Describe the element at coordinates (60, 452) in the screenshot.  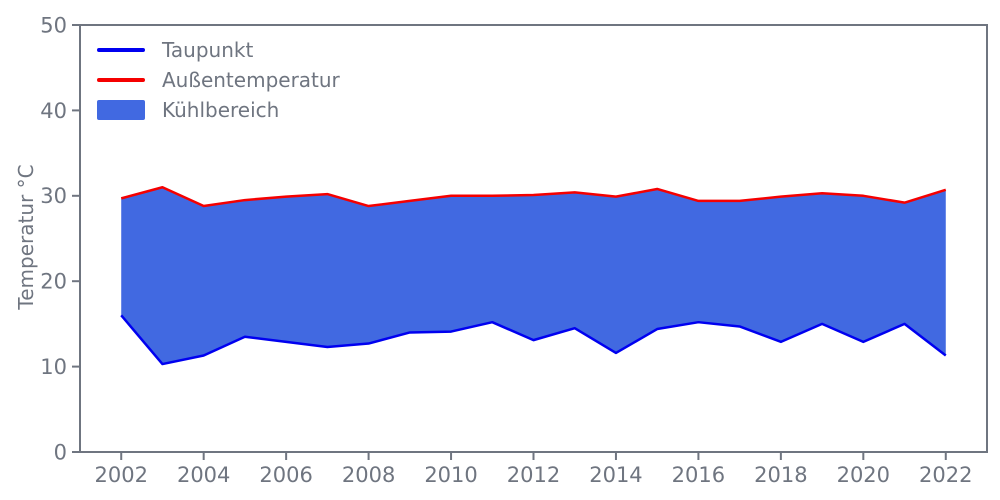
I see `y-tick-label: 0` at that location.